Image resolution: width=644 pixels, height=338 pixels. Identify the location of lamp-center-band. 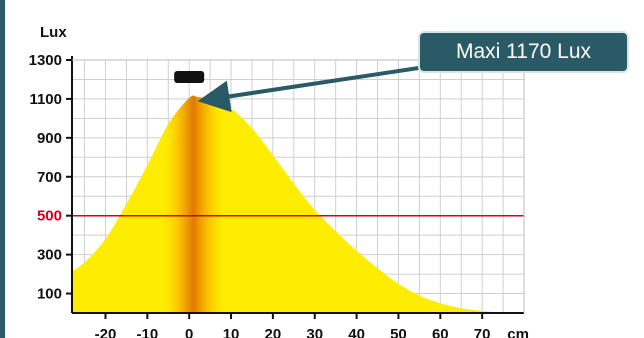
(193, 204).